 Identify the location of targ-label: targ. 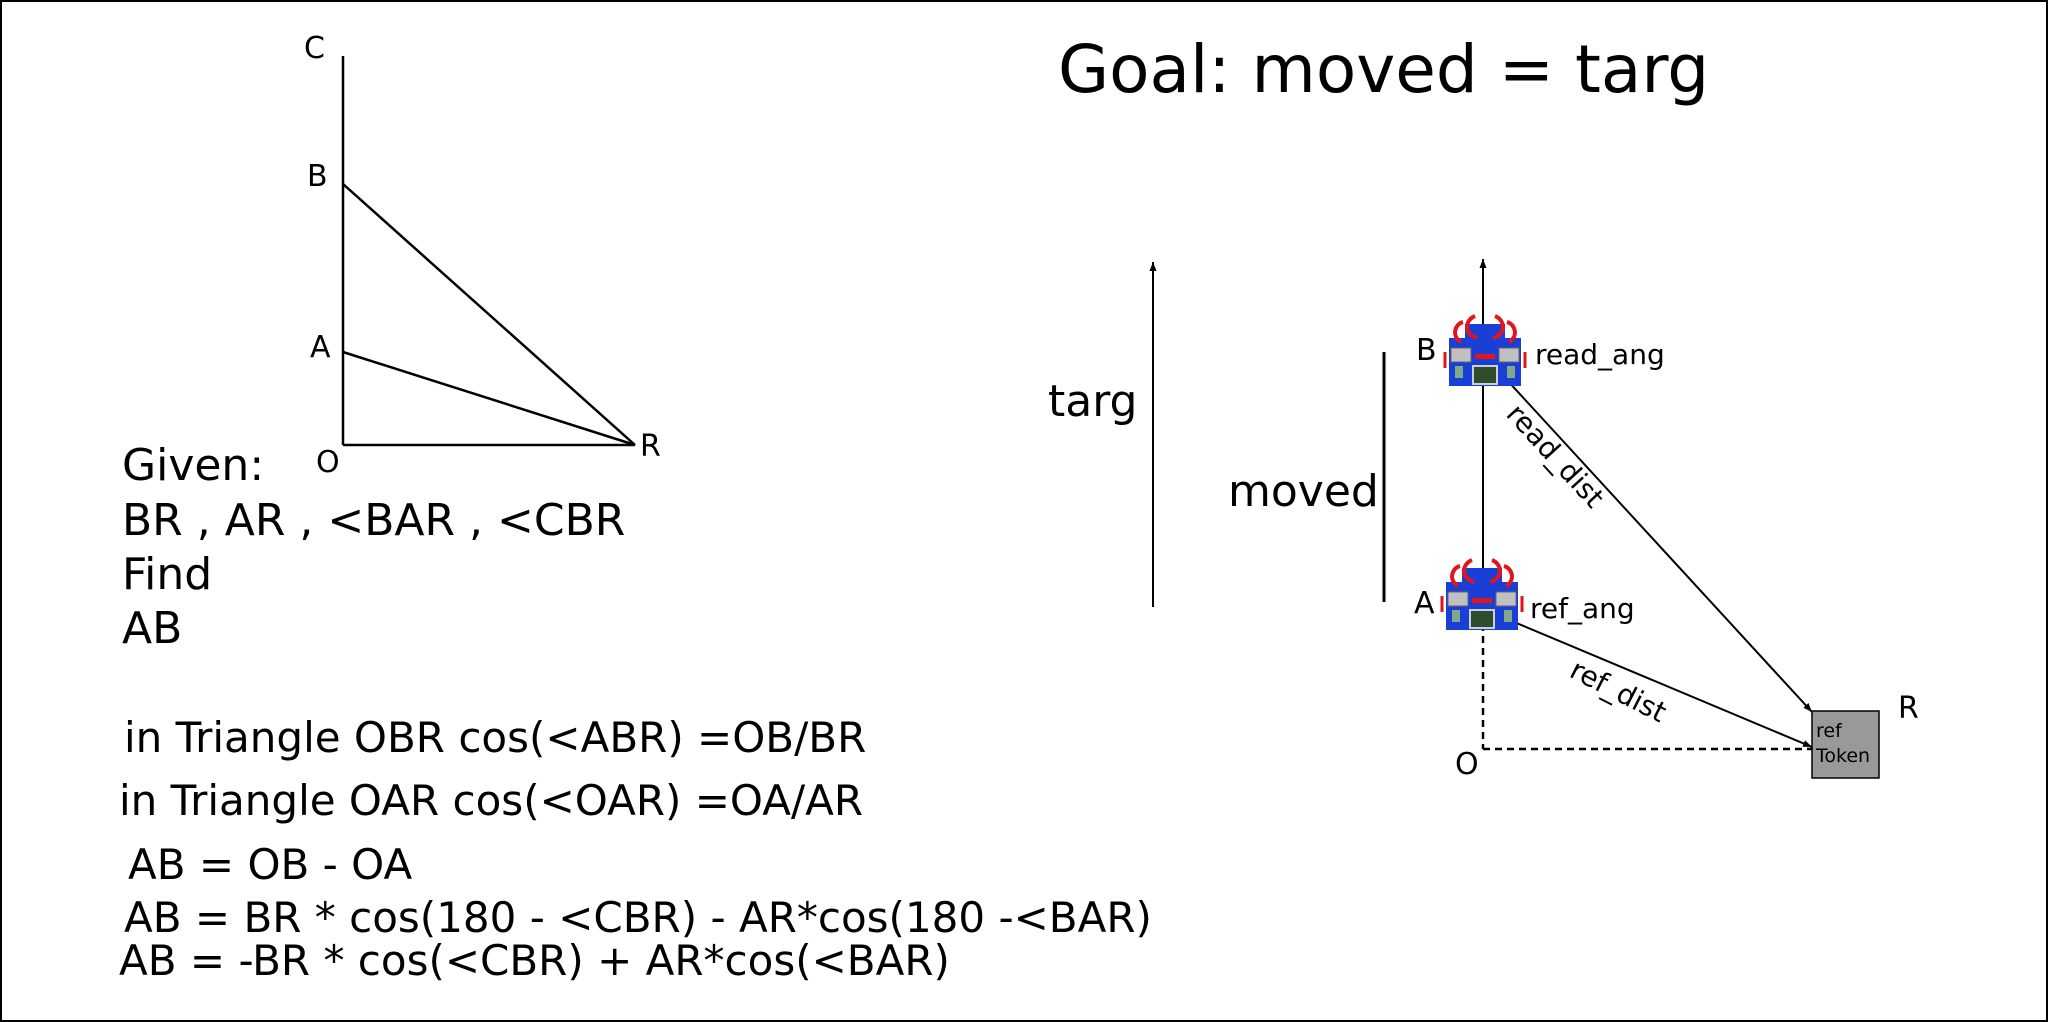
(1092, 401).